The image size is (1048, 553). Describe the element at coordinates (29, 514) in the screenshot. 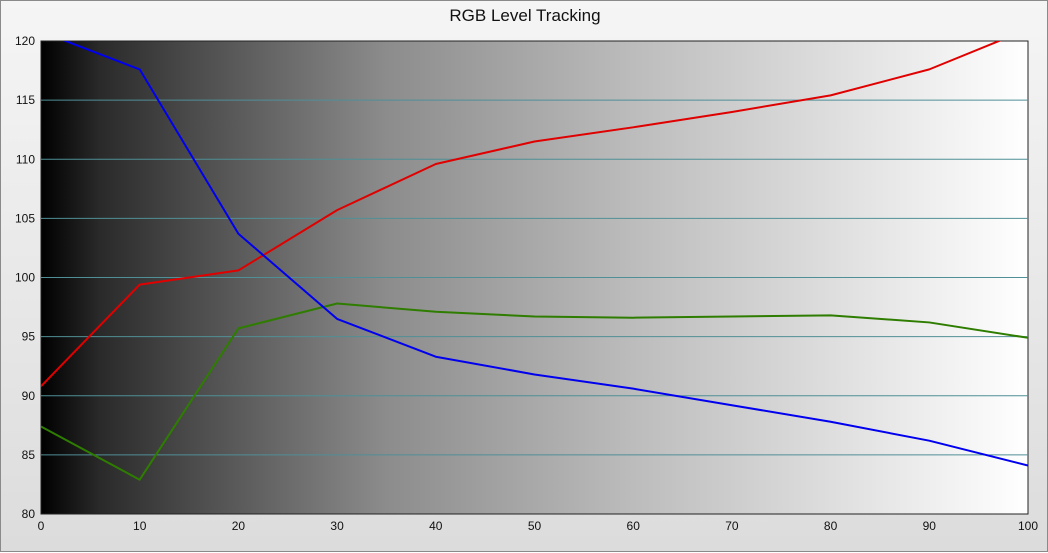

I see `y-tick-label: 80` at that location.